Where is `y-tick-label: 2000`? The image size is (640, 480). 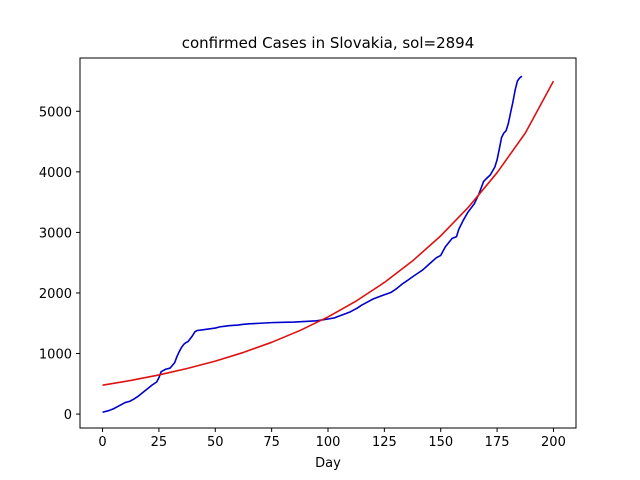
y-tick-label: 2000 is located at coordinates (55, 294).